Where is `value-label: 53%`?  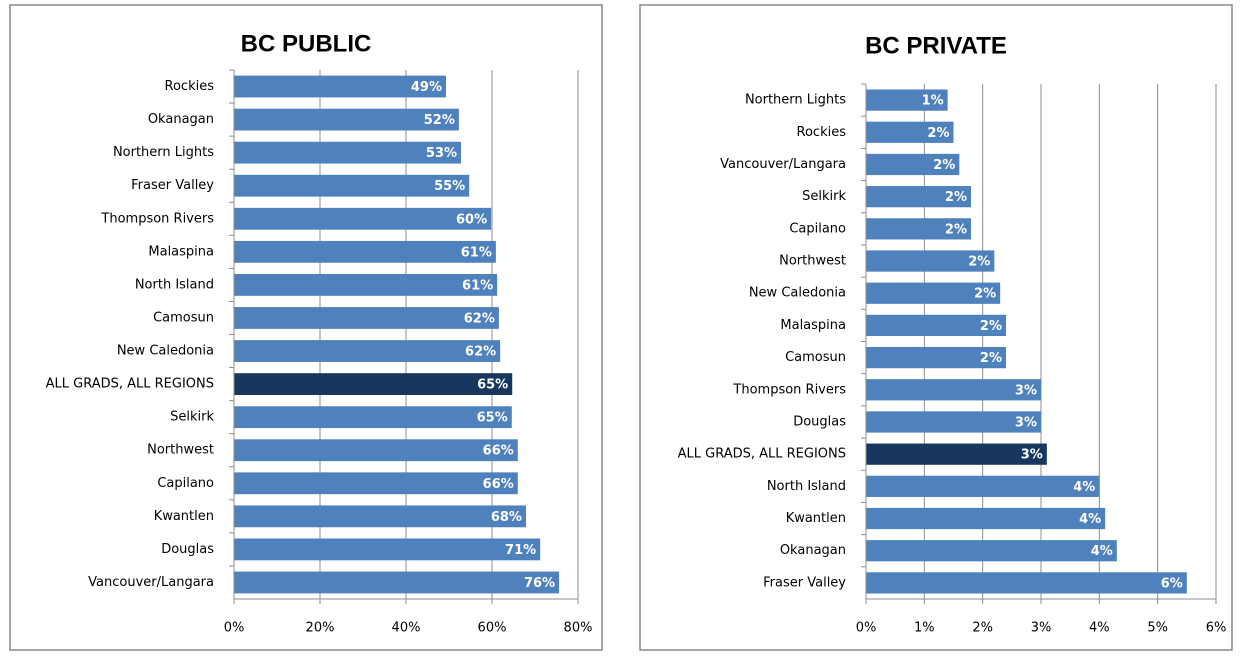 value-label: 53% is located at coordinates (441, 153).